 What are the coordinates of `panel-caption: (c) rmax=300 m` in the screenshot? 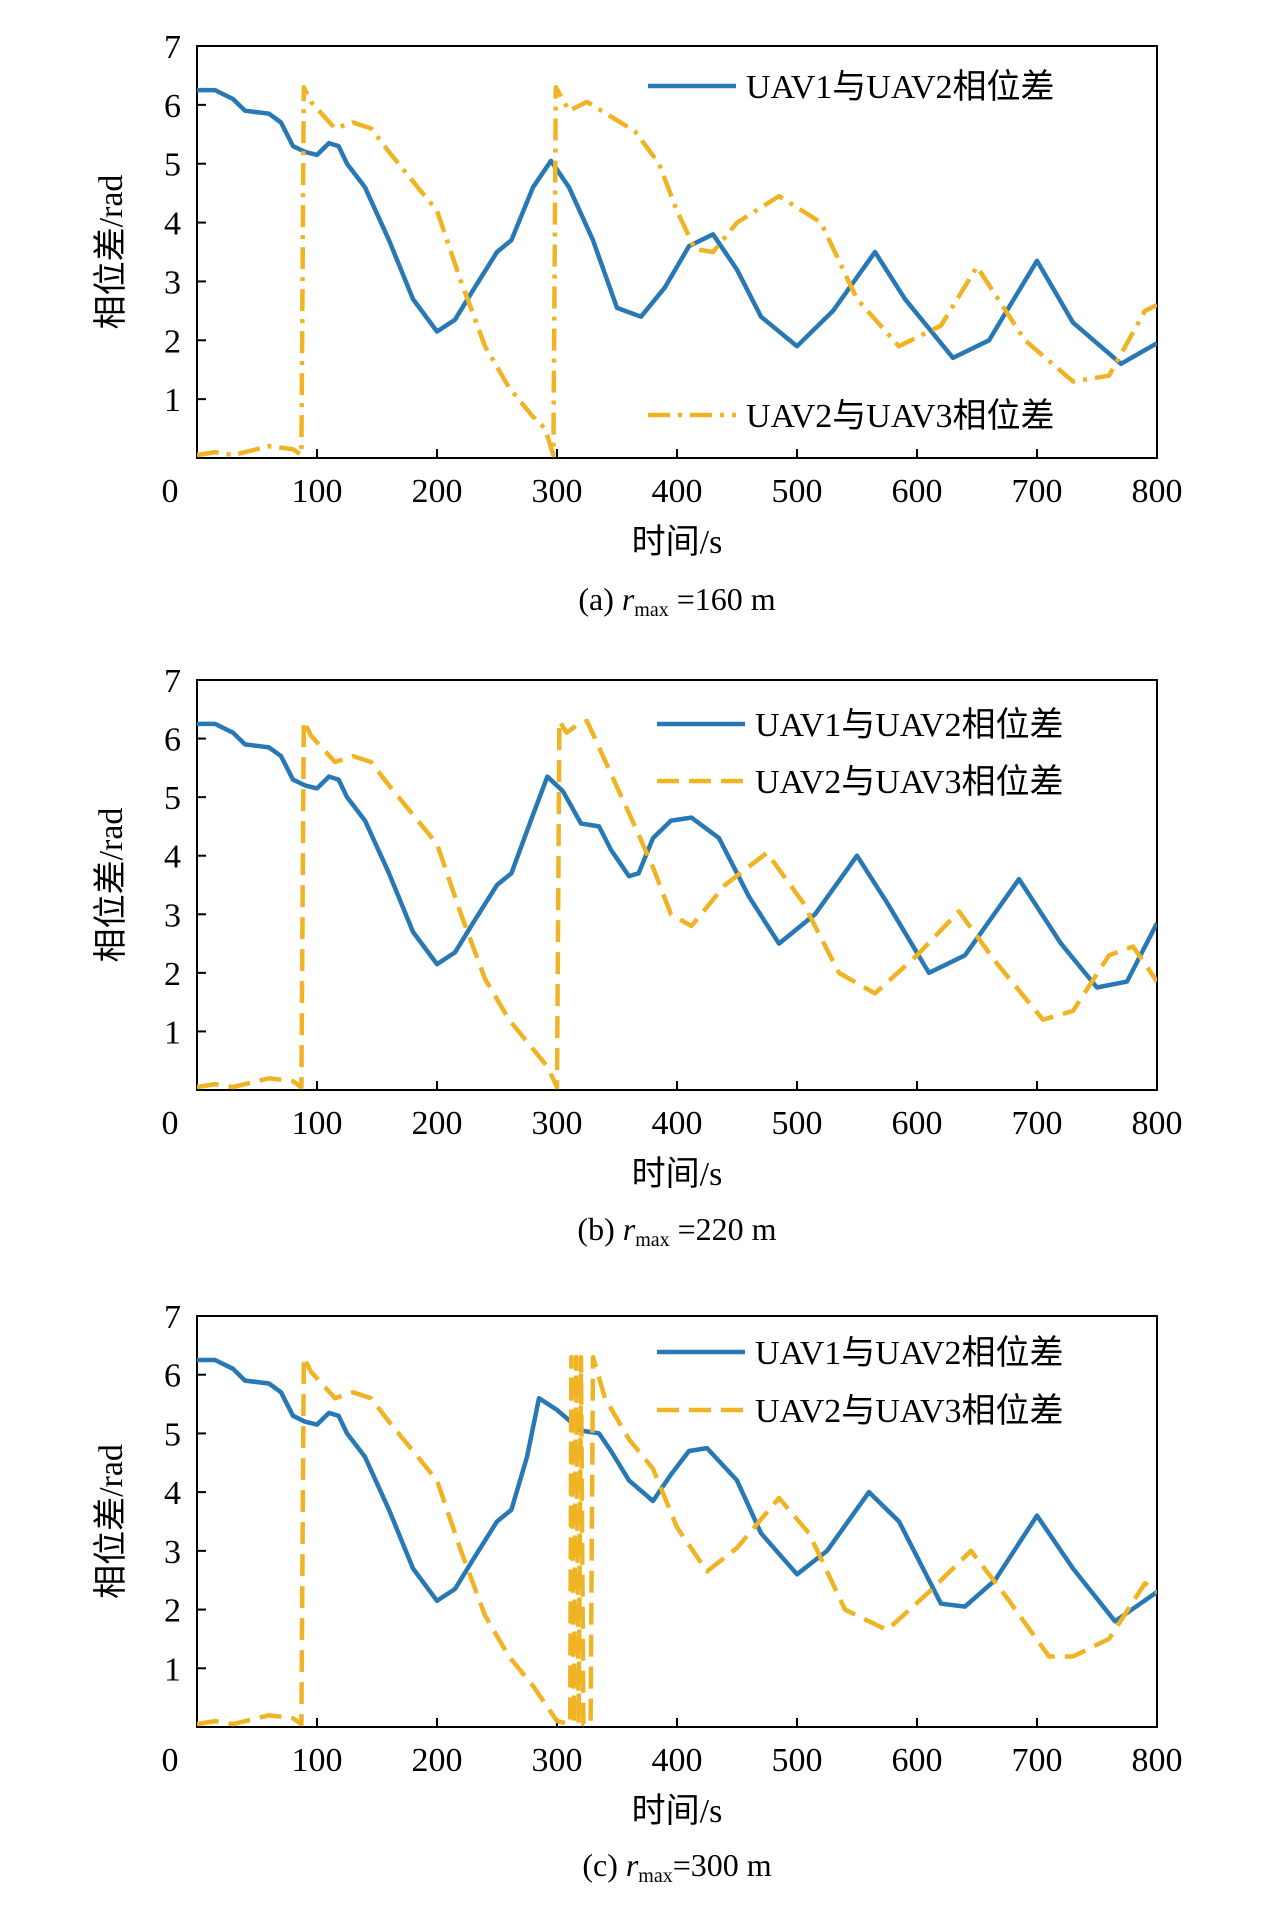 It's located at (676, 1867).